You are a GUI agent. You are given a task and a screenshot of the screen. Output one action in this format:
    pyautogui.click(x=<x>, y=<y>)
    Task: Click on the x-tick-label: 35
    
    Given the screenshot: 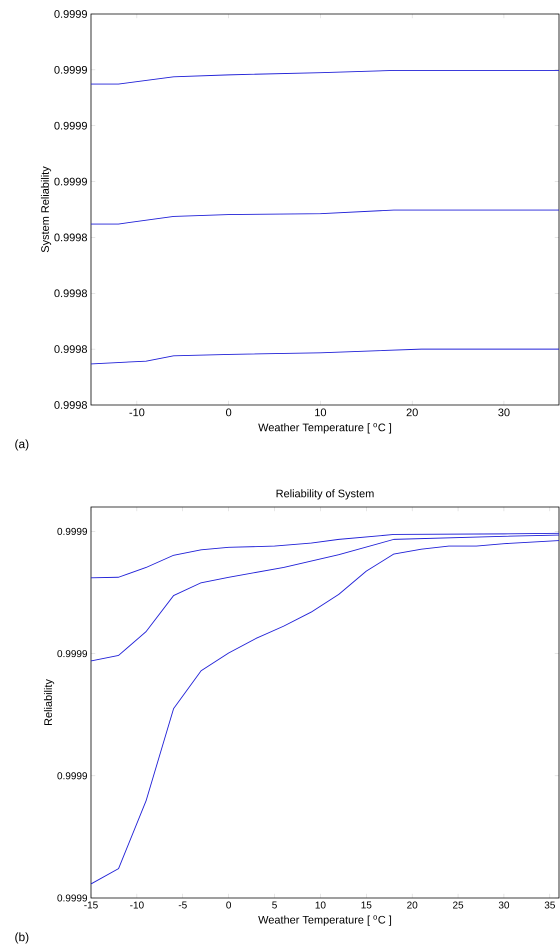 What is the action you would take?
    pyautogui.click(x=549, y=905)
    